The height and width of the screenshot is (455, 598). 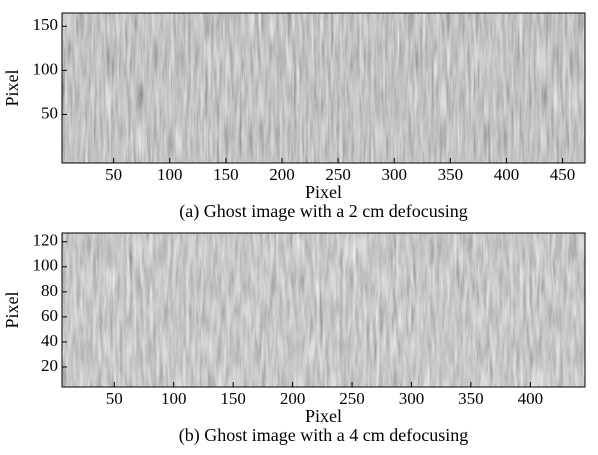 What do you see at coordinates (46, 240) in the screenshot?
I see `y-tick-label: 120` at bounding box center [46, 240].